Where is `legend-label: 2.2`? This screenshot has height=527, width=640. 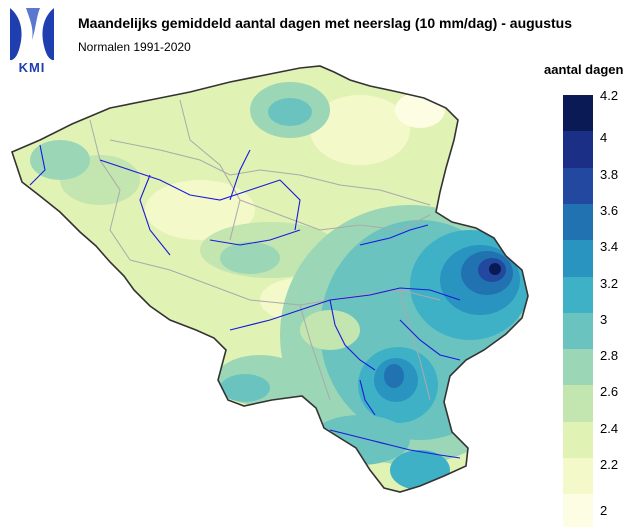
legend-label: 2.2 is located at coordinates (609, 464).